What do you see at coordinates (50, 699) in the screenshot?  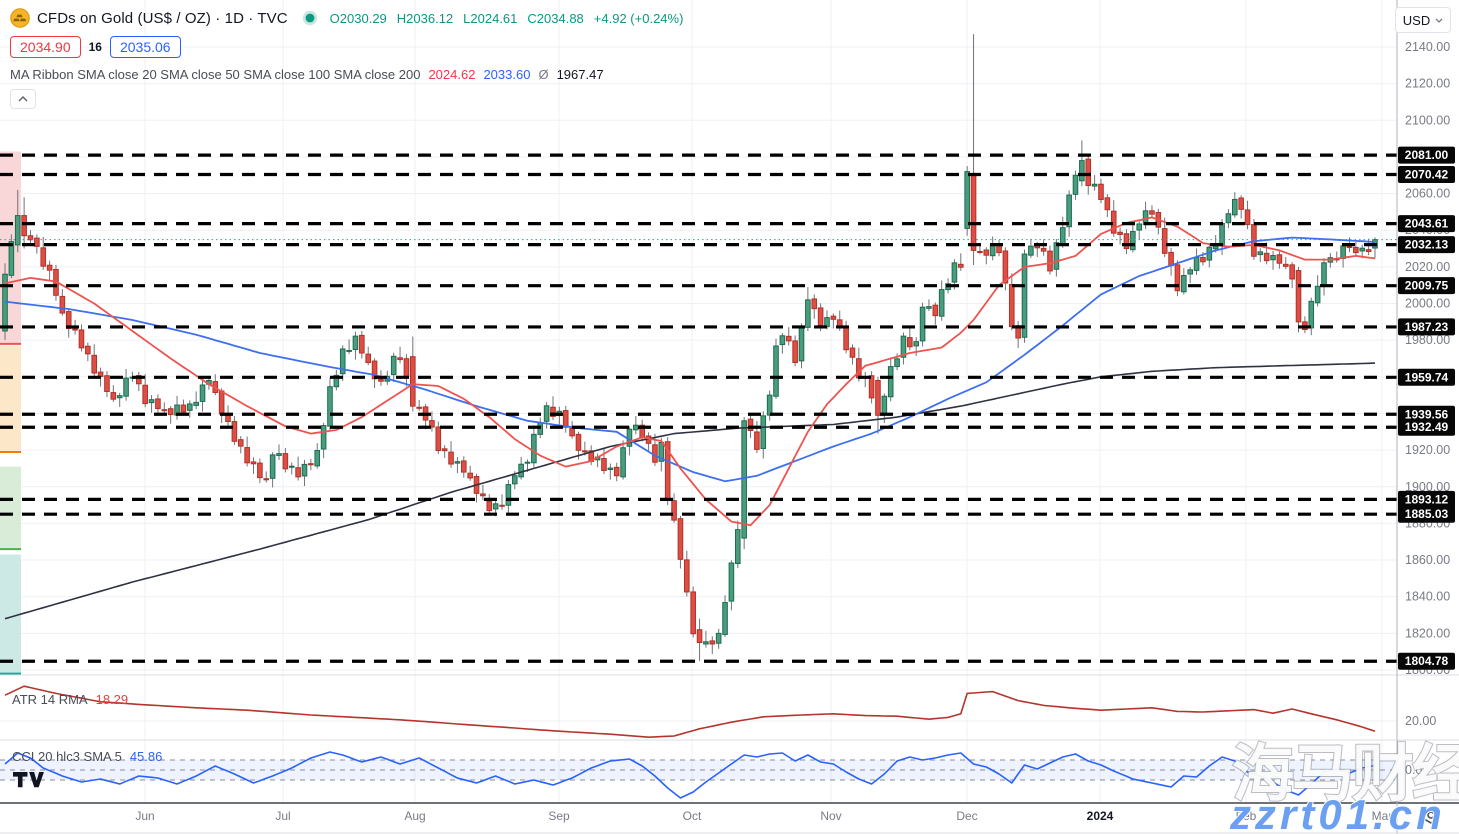 I see `atr-label: ATR 14 RMA` at bounding box center [50, 699].